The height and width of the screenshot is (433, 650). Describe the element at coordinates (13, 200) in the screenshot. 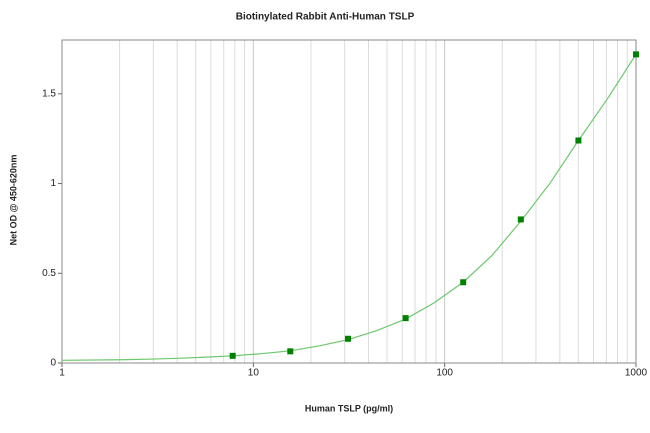

I see `y-axis-label: Net OD @ 450-620nm` at that location.